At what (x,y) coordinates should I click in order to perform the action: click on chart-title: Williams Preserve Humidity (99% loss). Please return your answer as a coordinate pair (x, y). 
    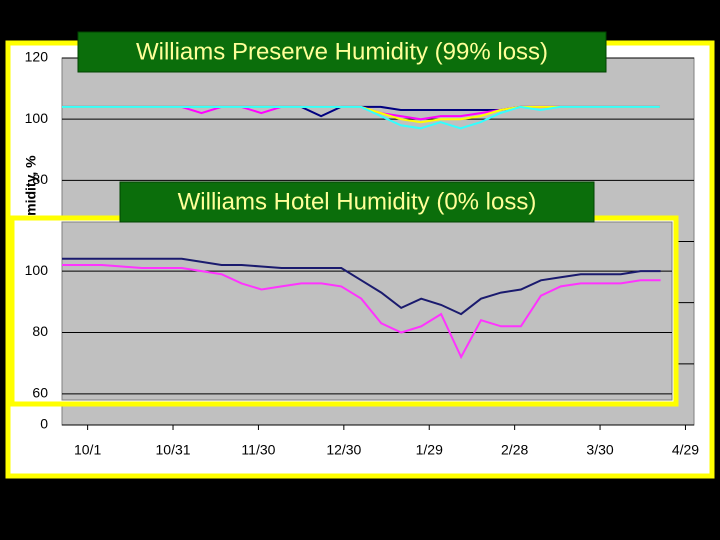
    Looking at the image, I should click on (342, 51).